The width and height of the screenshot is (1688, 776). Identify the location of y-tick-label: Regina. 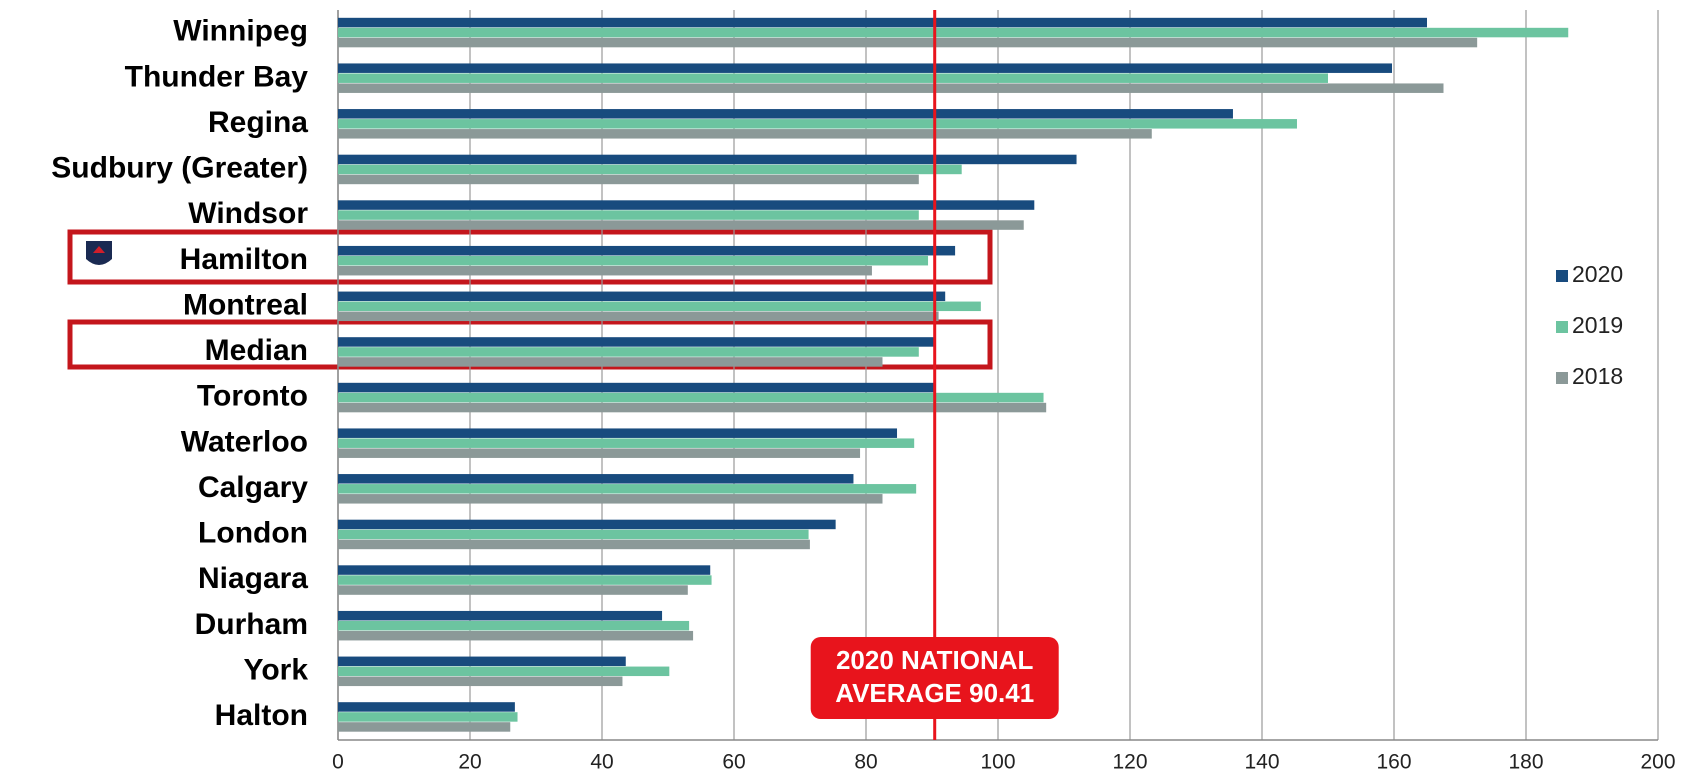
(258, 122).